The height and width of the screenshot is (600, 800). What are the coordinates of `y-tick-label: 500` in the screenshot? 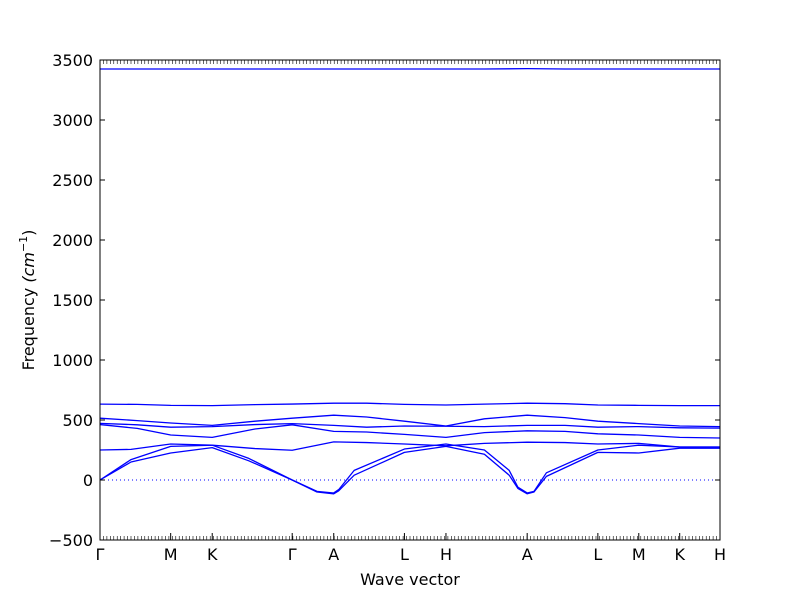 It's located at (77, 420).